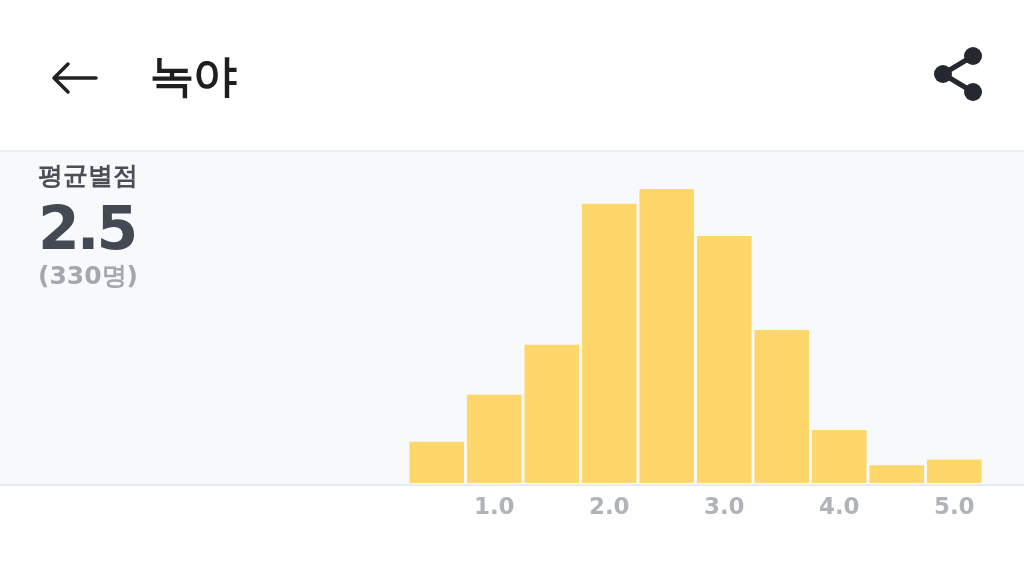 This screenshot has width=1024, height=563. Describe the element at coordinates (494, 505) in the screenshot. I see `x-tick-label: 1.0` at that location.